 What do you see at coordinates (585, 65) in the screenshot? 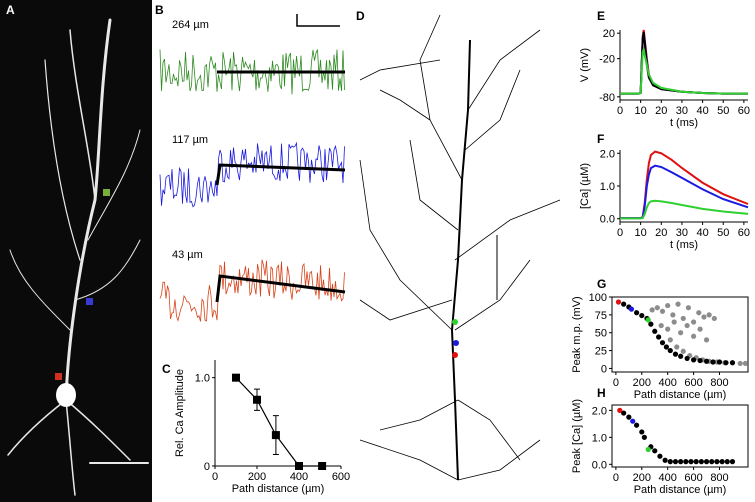
I see `y-axis-label: V (mV)` at bounding box center [585, 65].